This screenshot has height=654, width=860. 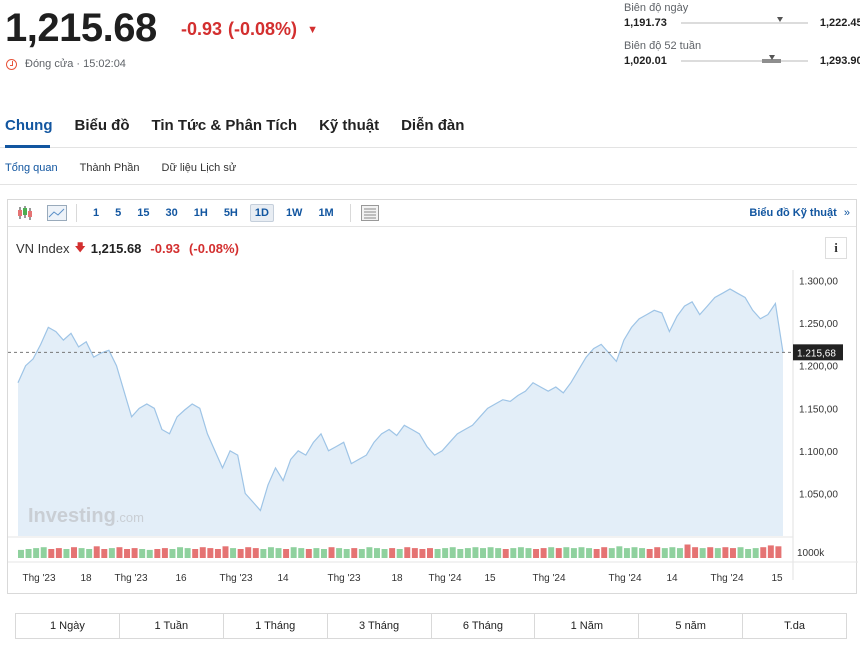 I want to click on candlestick-icon, so click(x=25, y=213).